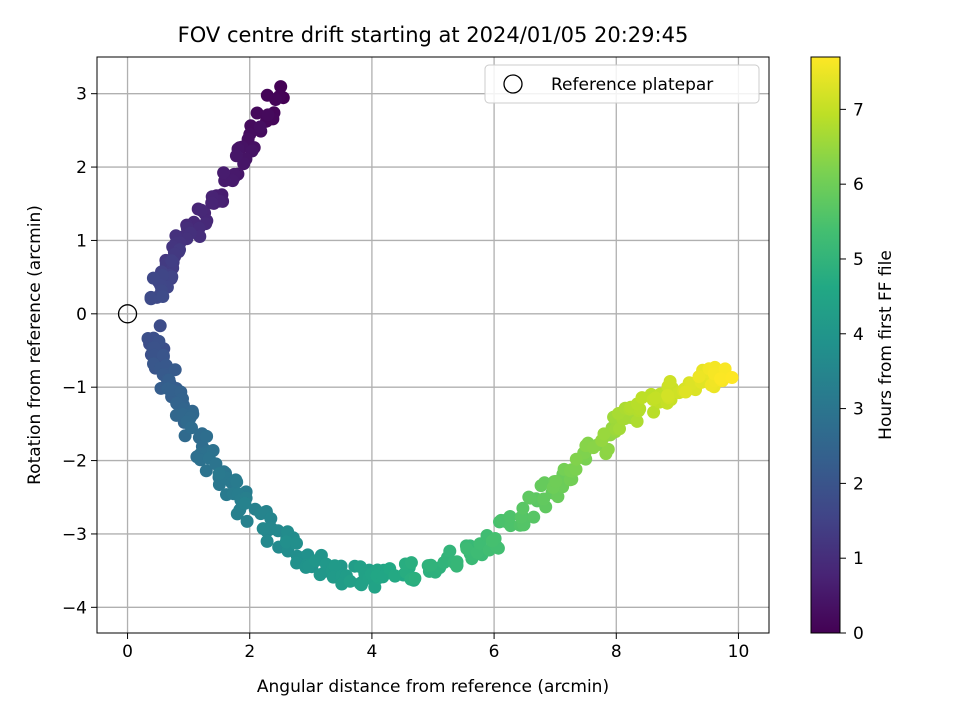  What do you see at coordinates (81, 241) in the screenshot?
I see `y-tick-label: 1` at bounding box center [81, 241].